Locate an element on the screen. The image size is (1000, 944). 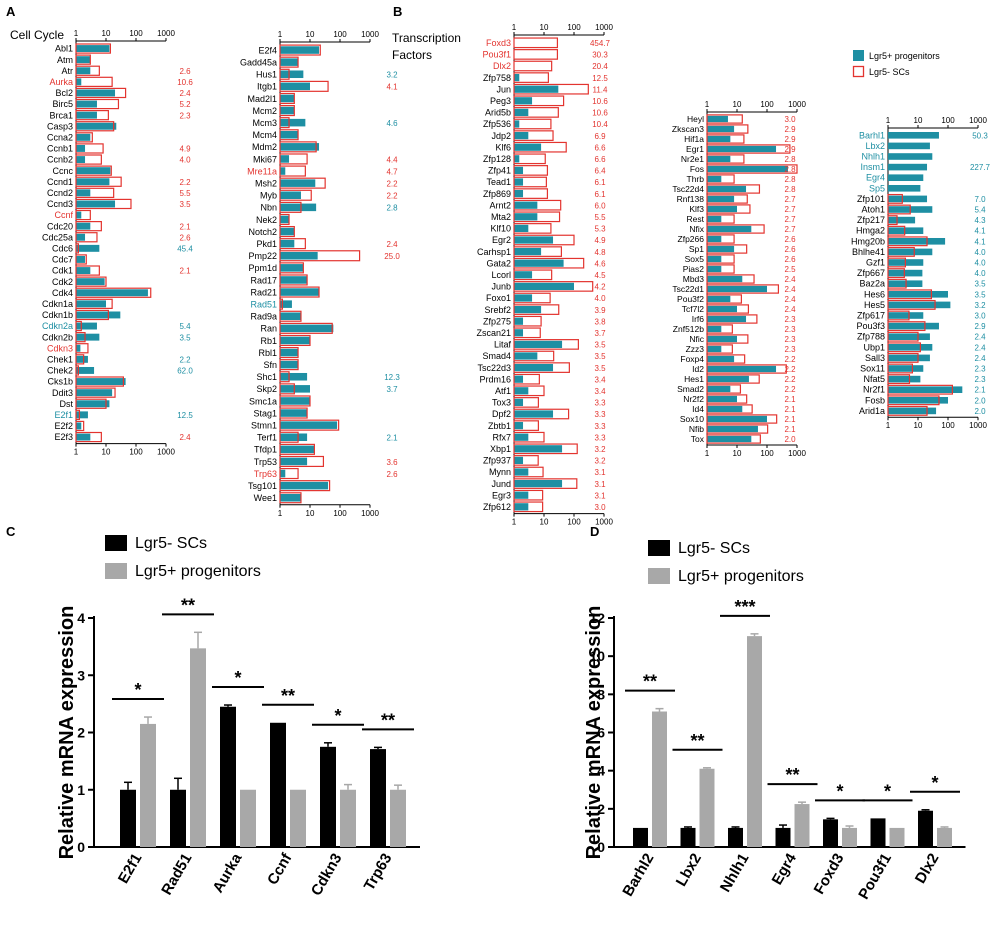
x-axis-category-label: Nhlh1 is located at coordinates (735, 873).